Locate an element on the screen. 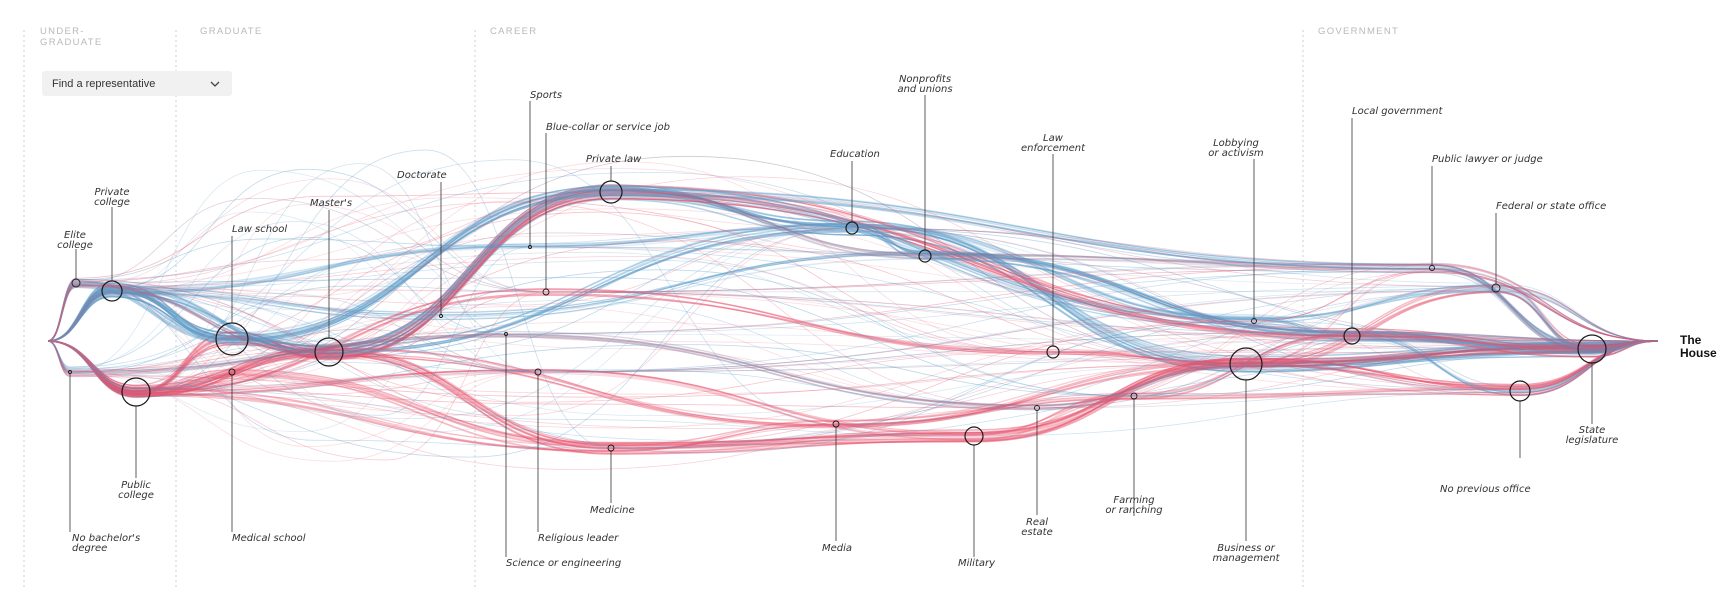  label-elite: Elite is located at coordinates (75, 235).